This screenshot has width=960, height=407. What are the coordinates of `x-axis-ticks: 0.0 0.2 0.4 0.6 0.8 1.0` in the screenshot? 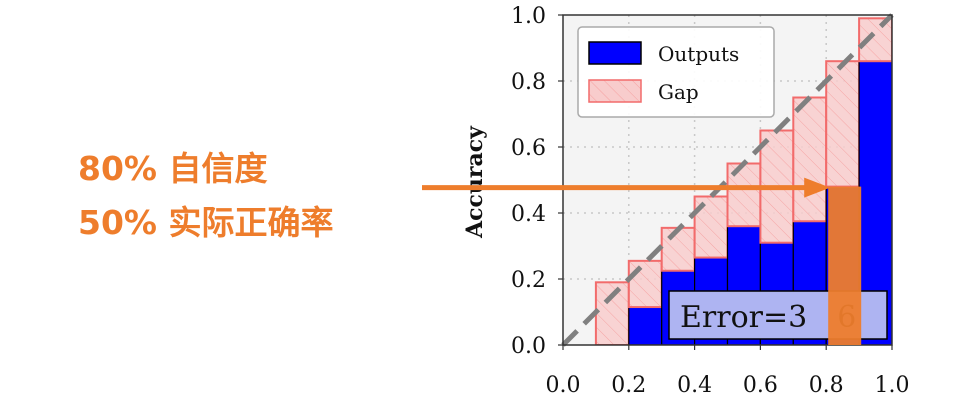 It's located at (728, 371).